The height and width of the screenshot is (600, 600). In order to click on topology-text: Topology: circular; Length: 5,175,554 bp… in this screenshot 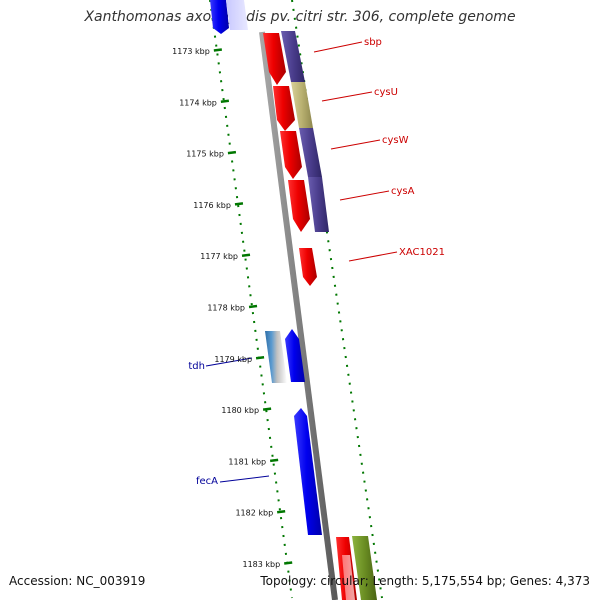, I will do `click(425, 581)`.